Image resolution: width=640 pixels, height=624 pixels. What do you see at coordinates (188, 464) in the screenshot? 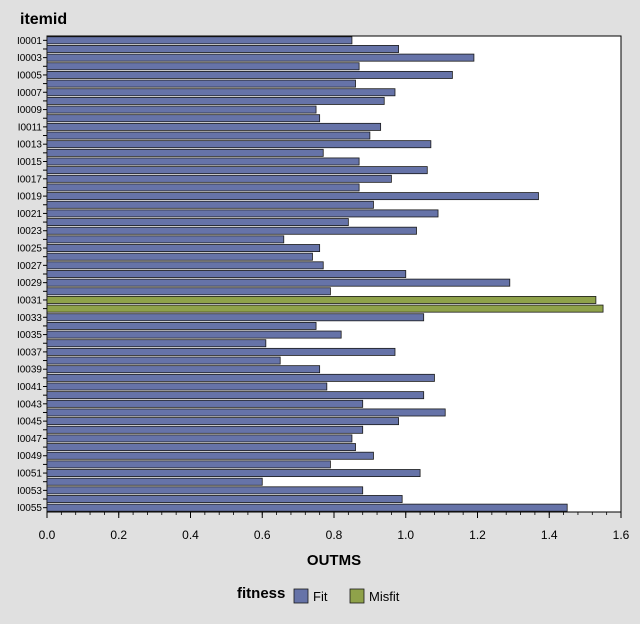
I see `bar-I0050` at bounding box center [188, 464].